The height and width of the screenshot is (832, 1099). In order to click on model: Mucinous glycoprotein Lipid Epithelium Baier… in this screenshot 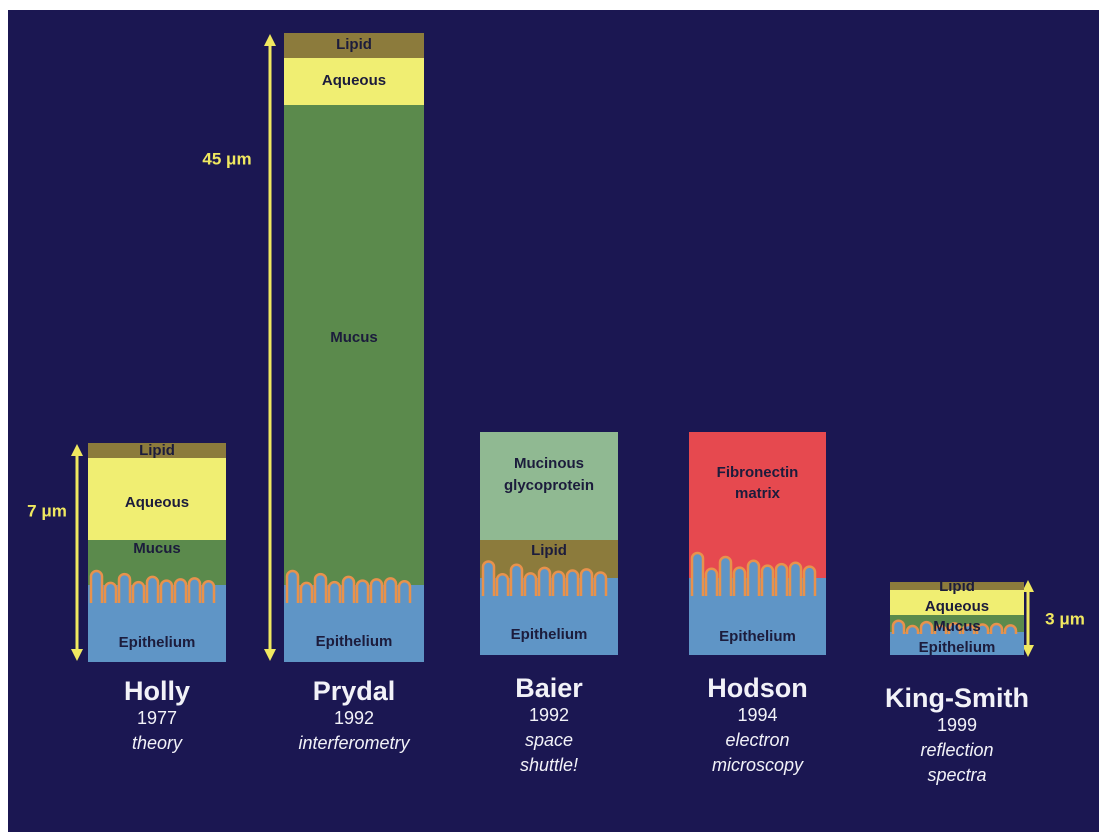, I will do `click(549, 603)`.